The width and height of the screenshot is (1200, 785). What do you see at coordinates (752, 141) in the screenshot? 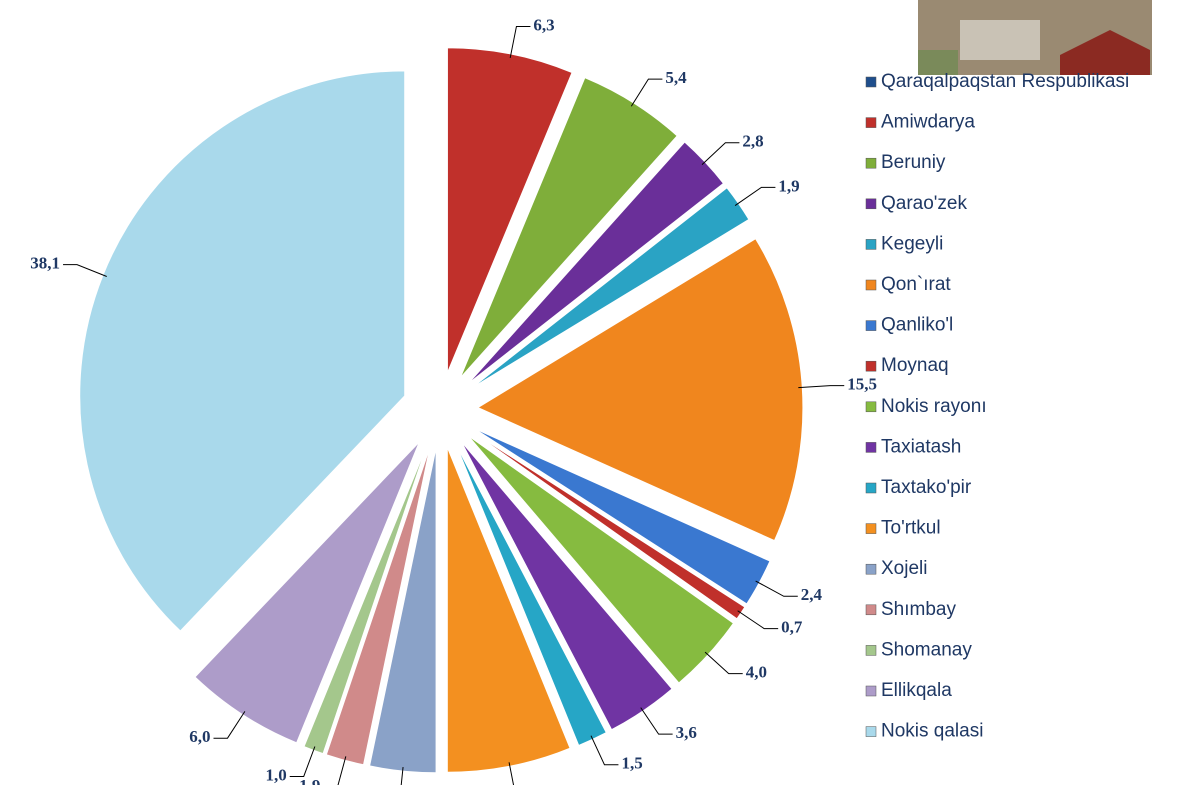
I see `data-label: 2,8` at bounding box center [752, 141].